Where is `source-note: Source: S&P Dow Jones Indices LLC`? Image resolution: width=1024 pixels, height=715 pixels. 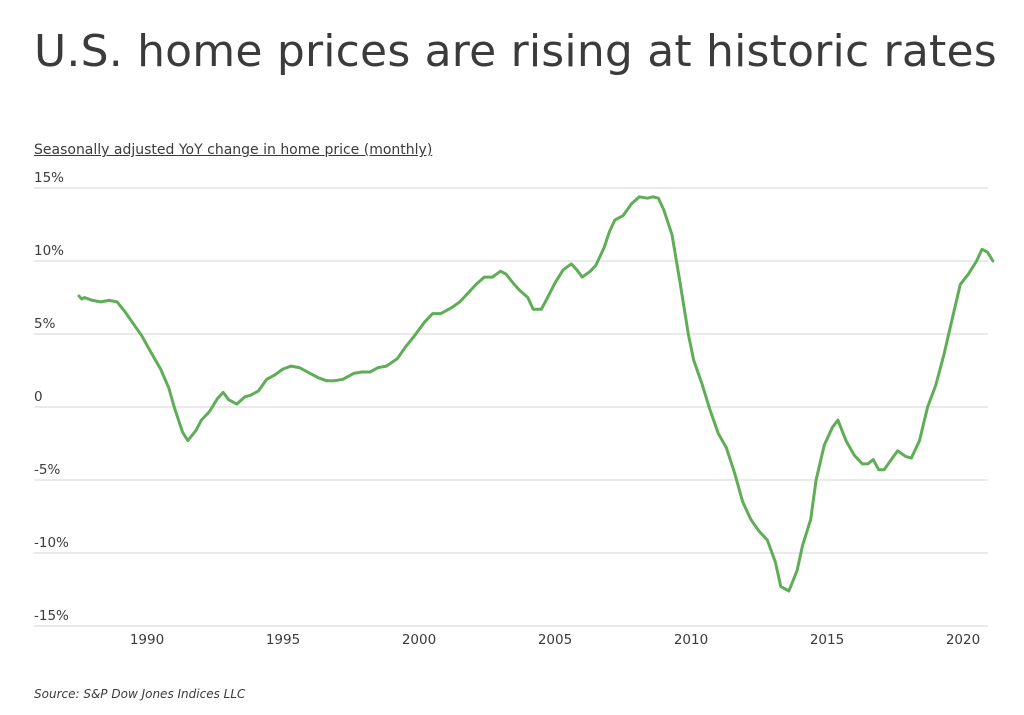 source-note: Source: S&P Dow Jones Indices LLC is located at coordinates (140, 694).